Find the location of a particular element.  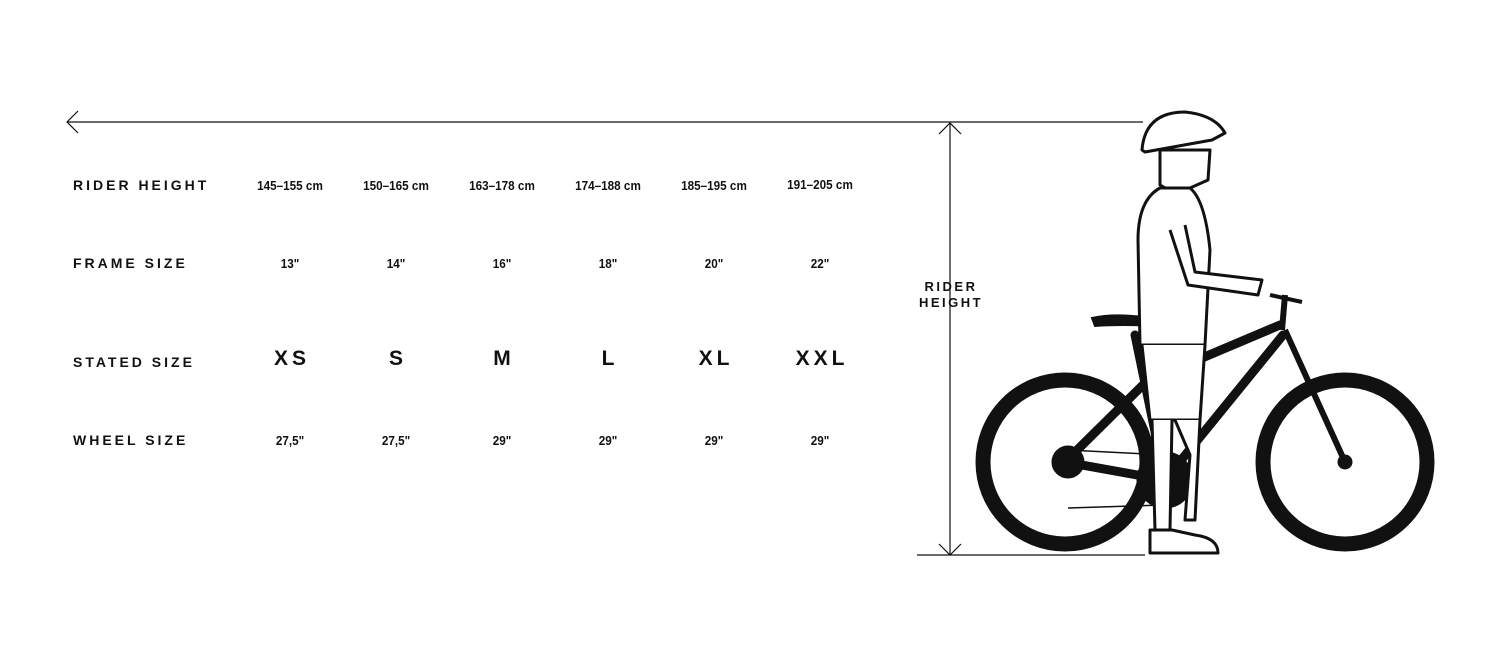

frame-size-cell: 16" is located at coordinates (502, 263).